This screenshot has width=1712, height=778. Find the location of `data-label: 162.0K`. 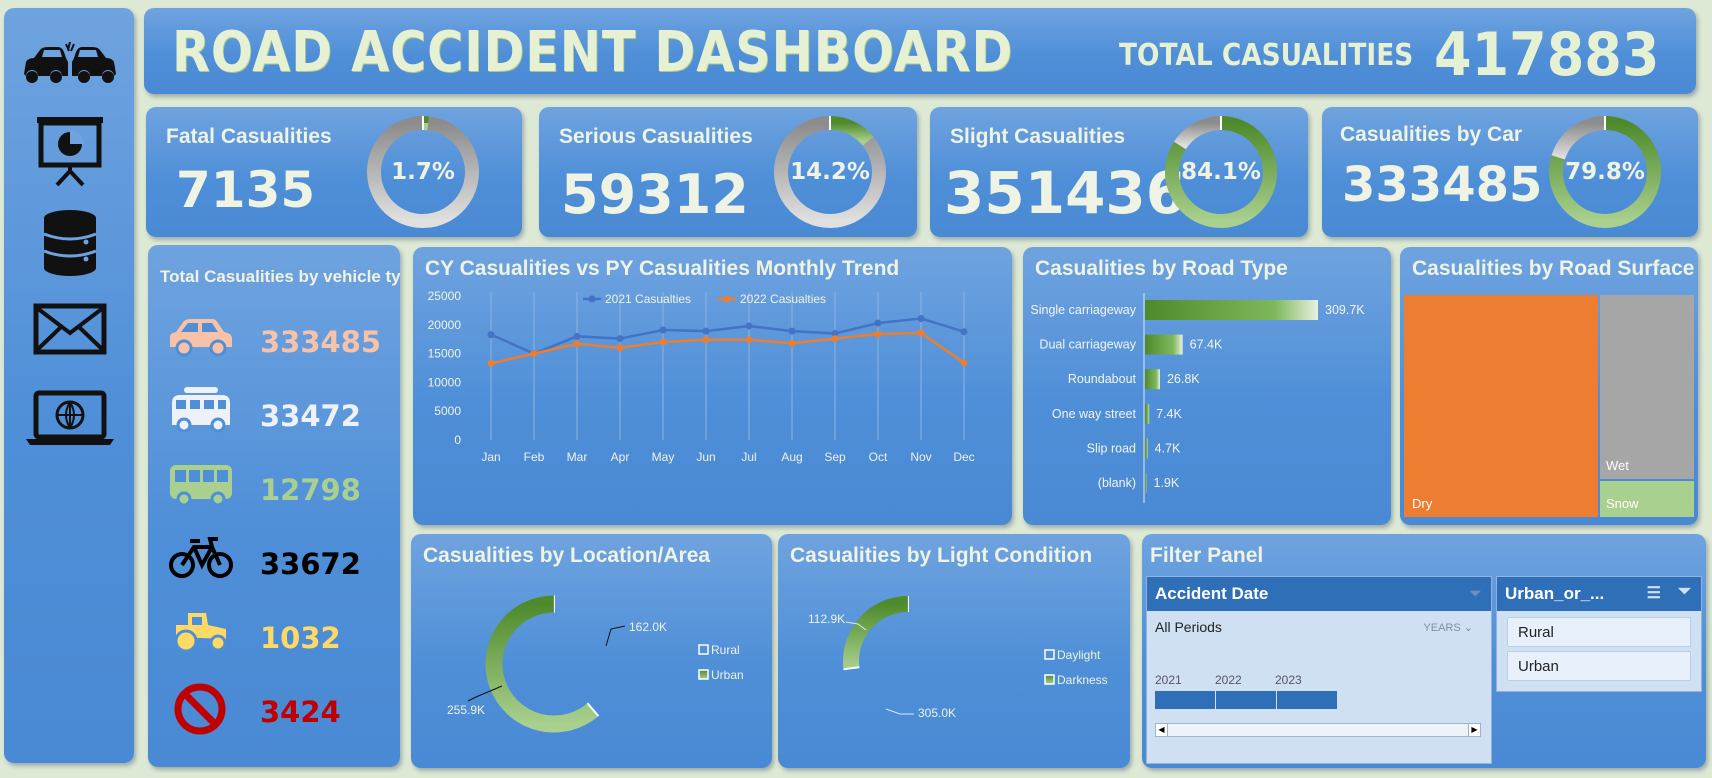

data-label: 162.0K is located at coordinates (648, 627).